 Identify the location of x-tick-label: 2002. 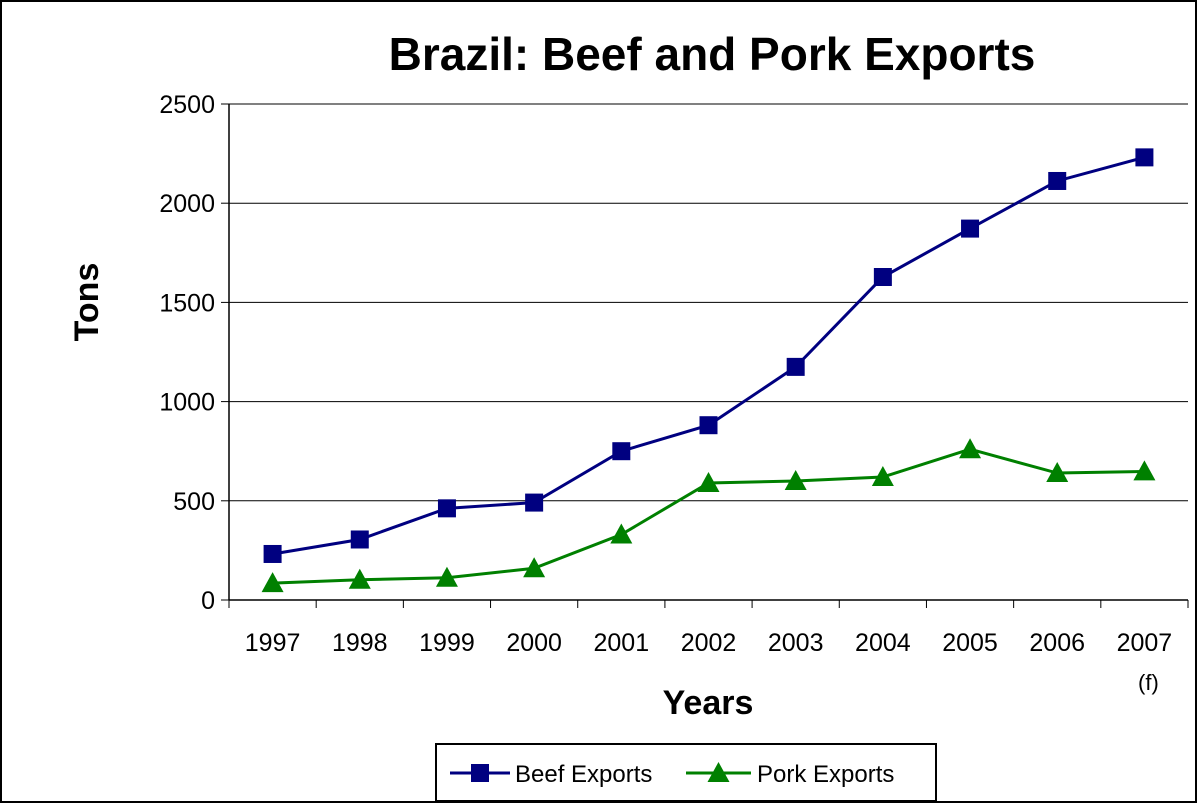
(709, 643).